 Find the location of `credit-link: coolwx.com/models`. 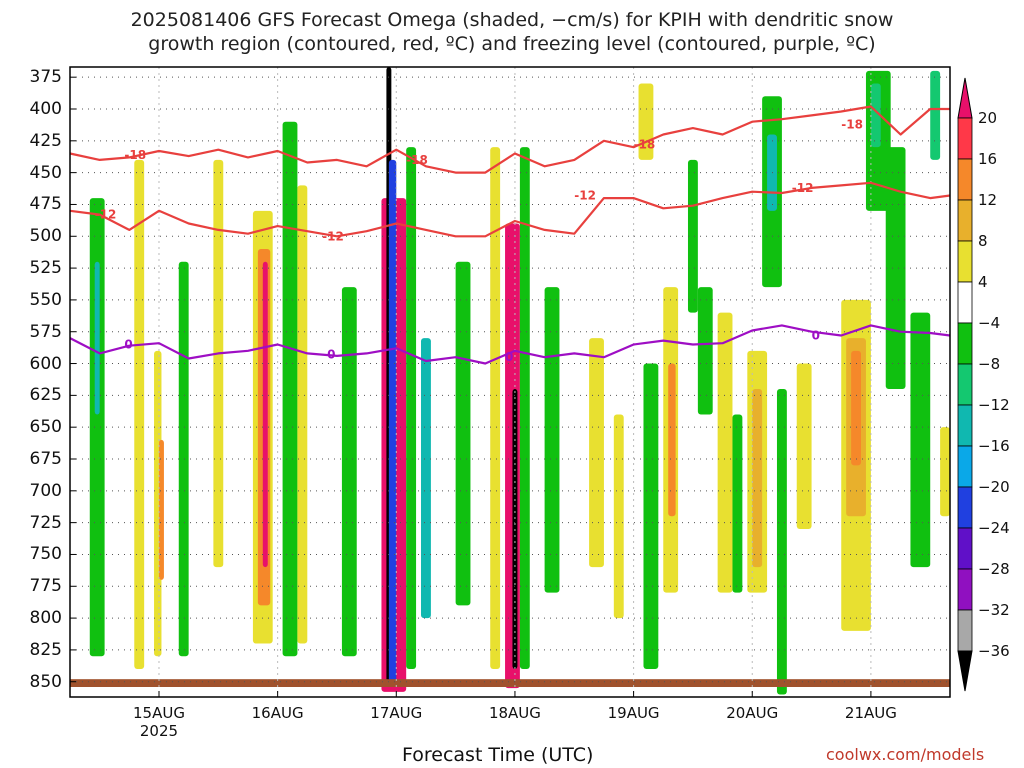

credit-link: coolwx.com/models is located at coordinates (905, 754).